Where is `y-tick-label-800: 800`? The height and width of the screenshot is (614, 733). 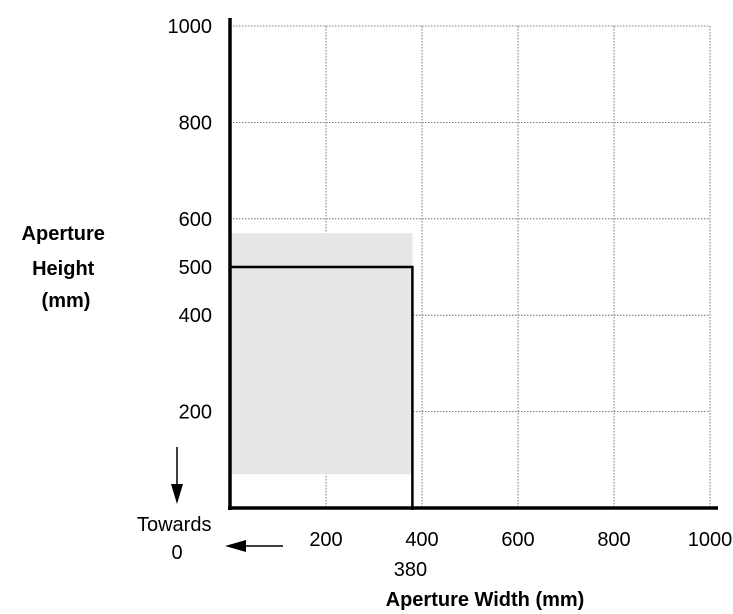
y-tick-label-800: 800 is located at coordinates (195, 123).